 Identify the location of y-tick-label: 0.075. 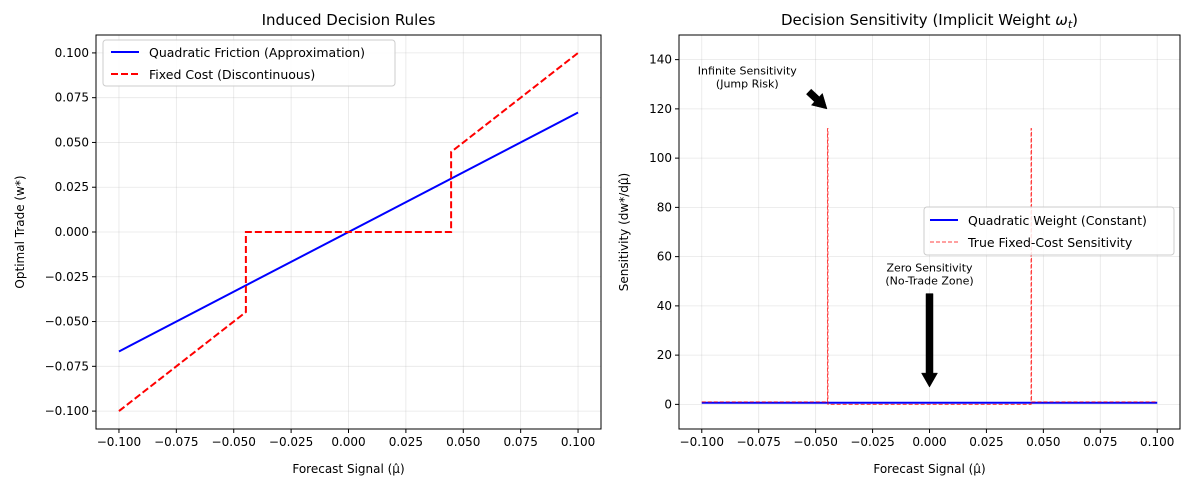
(72, 98).